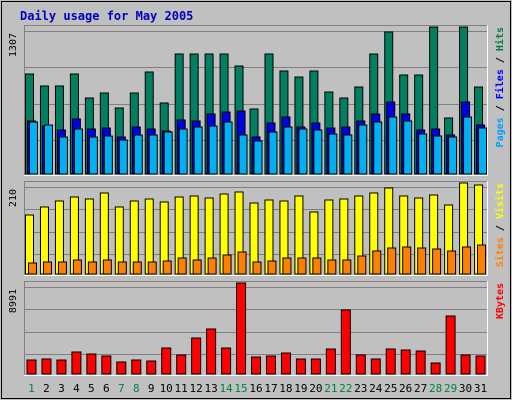  What do you see at coordinates (46, 388) in the screenshot?
I see `day-tick-label: 2` at bounding box center [46, 388].